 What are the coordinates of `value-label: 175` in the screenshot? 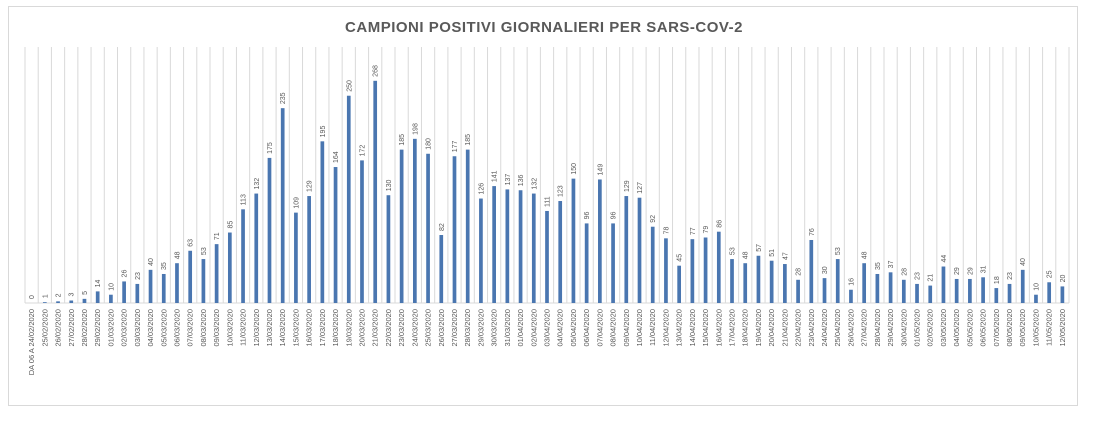 It's located at (270, 148).